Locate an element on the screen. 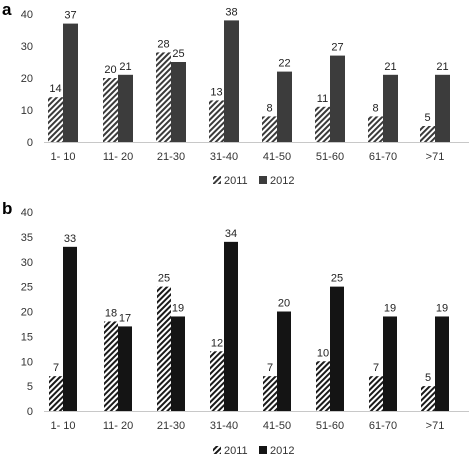 The height and width of the screenshot is (460, 472). y-tick-label: 35 is located at coordinates (27, 238).